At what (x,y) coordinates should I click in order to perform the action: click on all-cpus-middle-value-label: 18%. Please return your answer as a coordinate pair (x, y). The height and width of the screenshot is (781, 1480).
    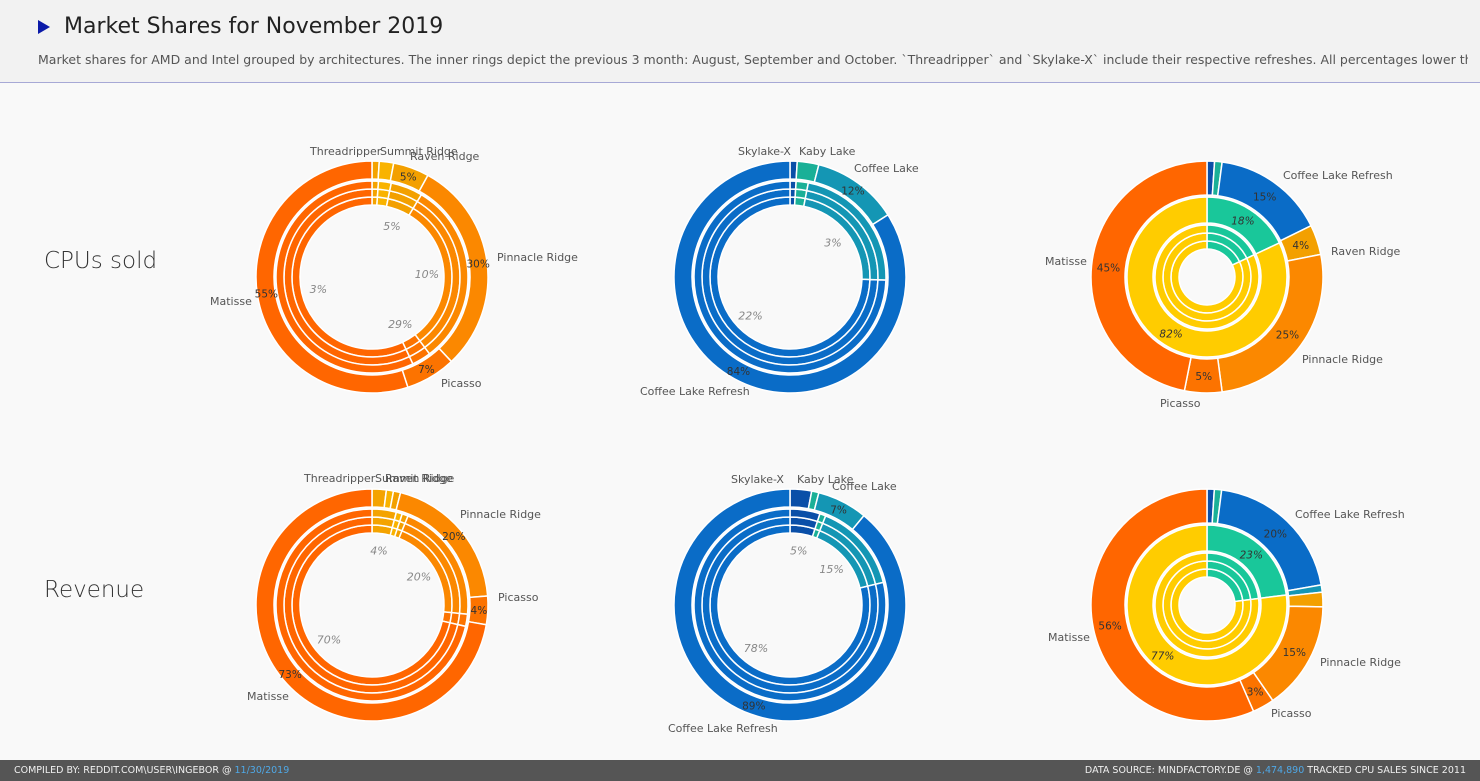
    Looking at the image, I should click on (1242, 221).